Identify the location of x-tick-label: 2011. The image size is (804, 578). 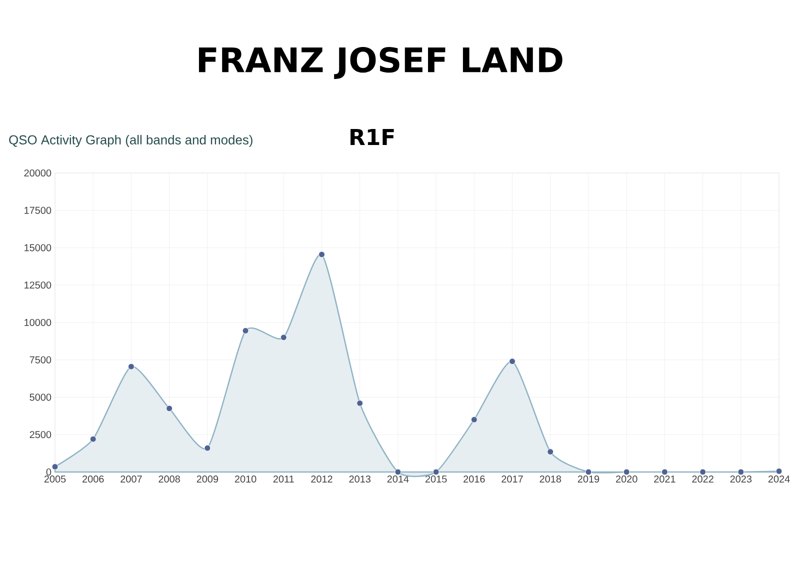
(283, 479).